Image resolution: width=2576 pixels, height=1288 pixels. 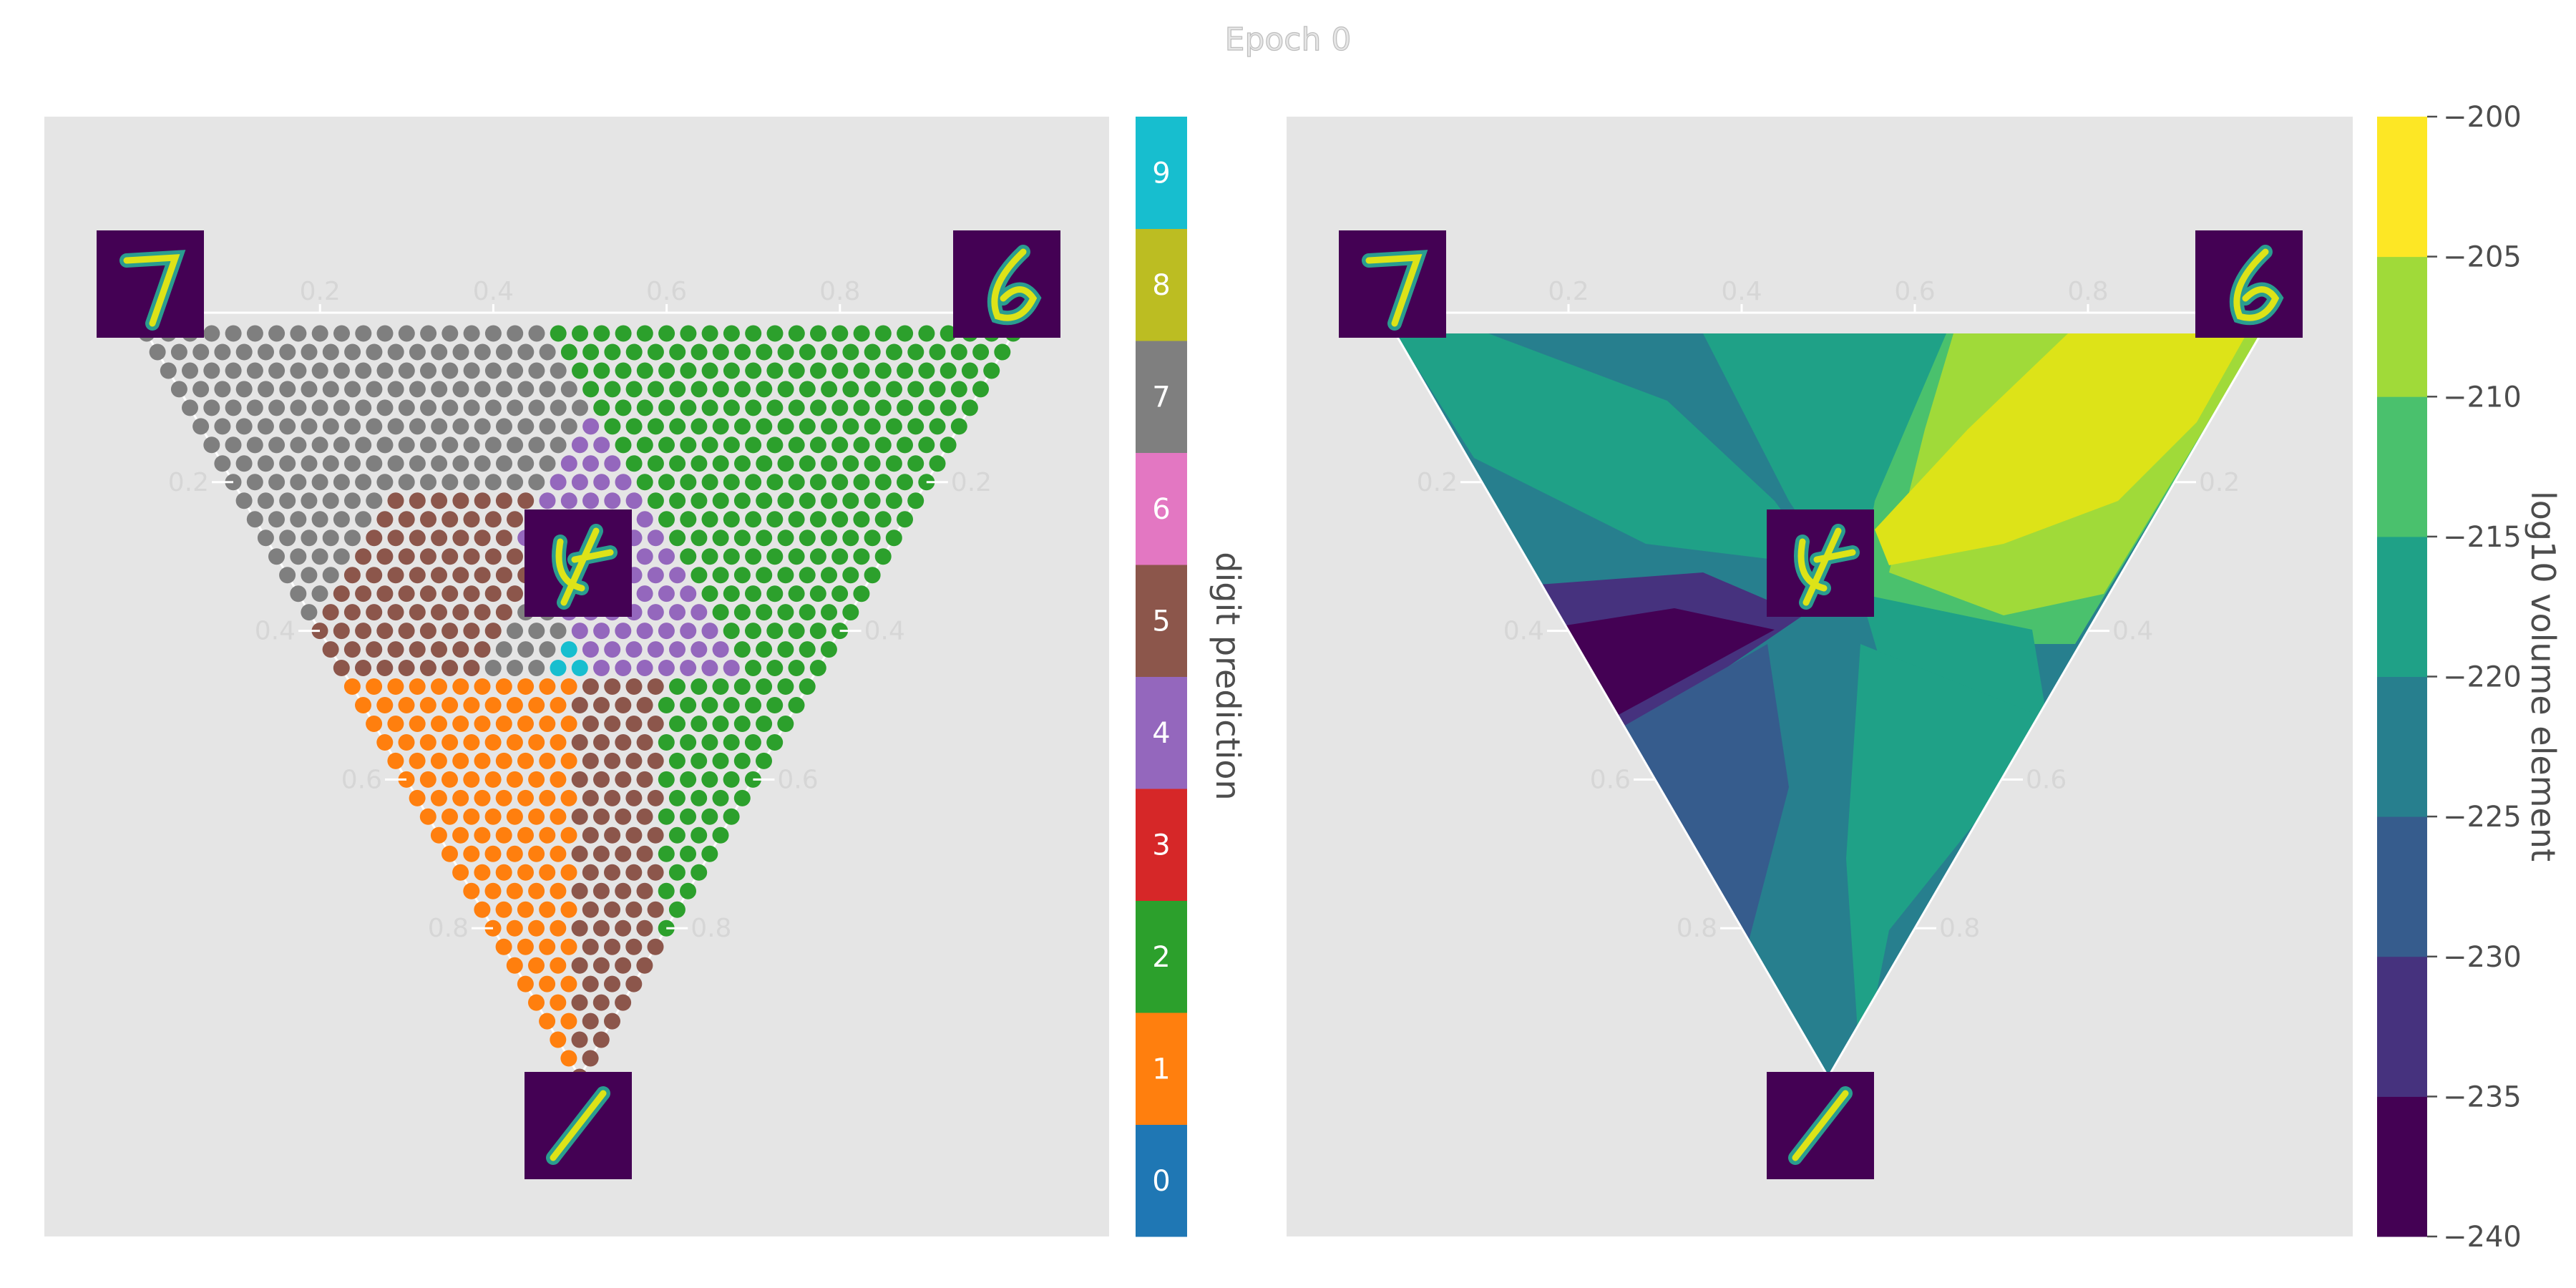 What do you see at coordinates (2482, 957) in the screenshot?
I see `colorbar-tick-label: −230` at bounding box center [2482, 957].